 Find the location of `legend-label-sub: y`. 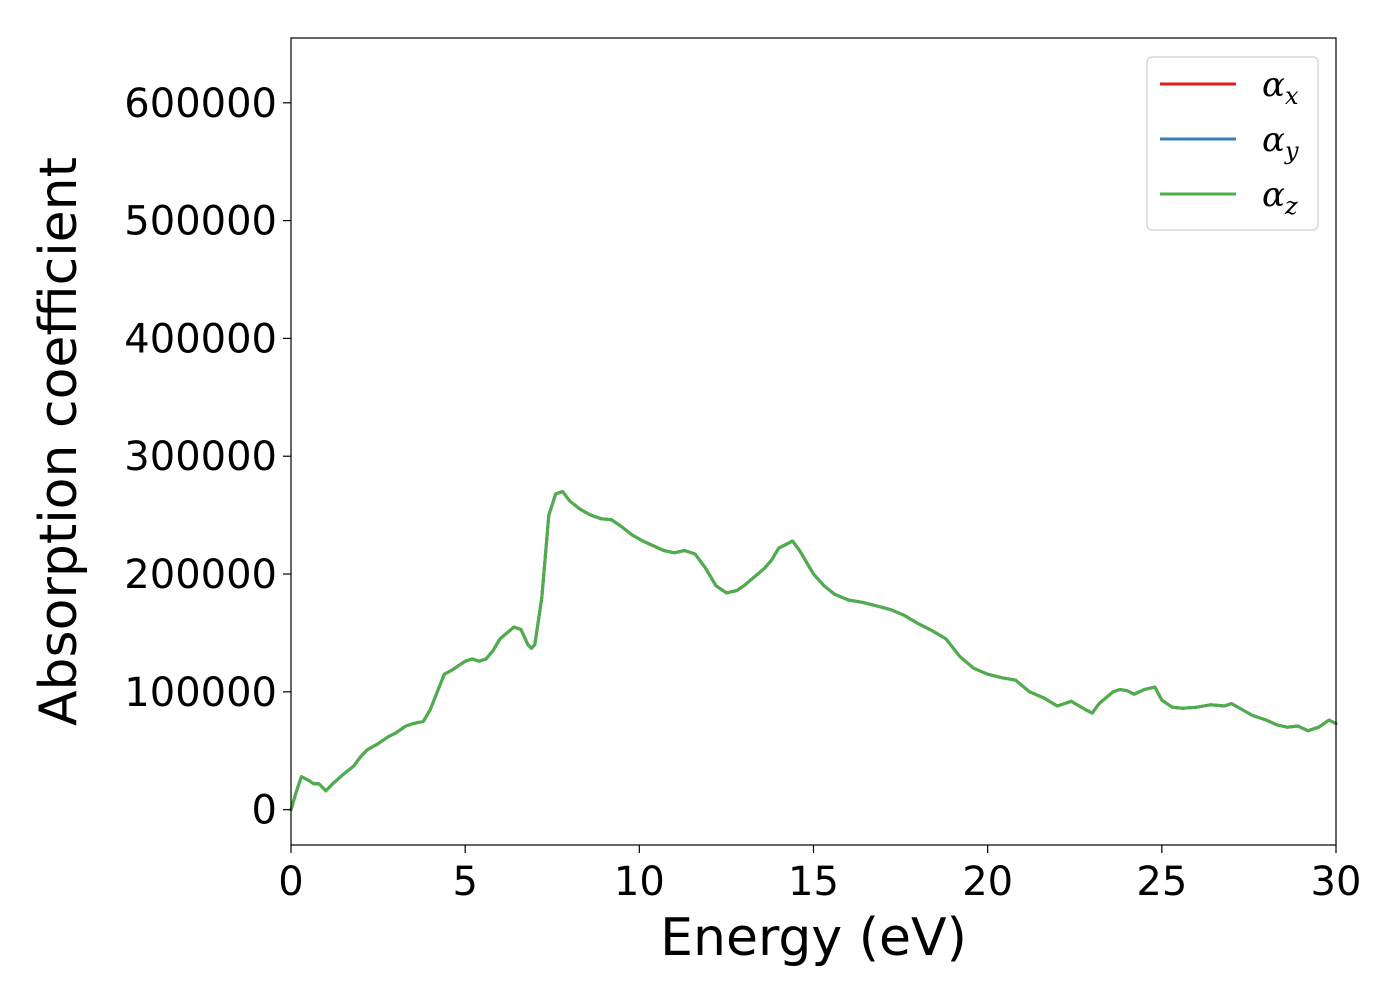

legend-label-sub: y is located at coordinates (1291, 151).